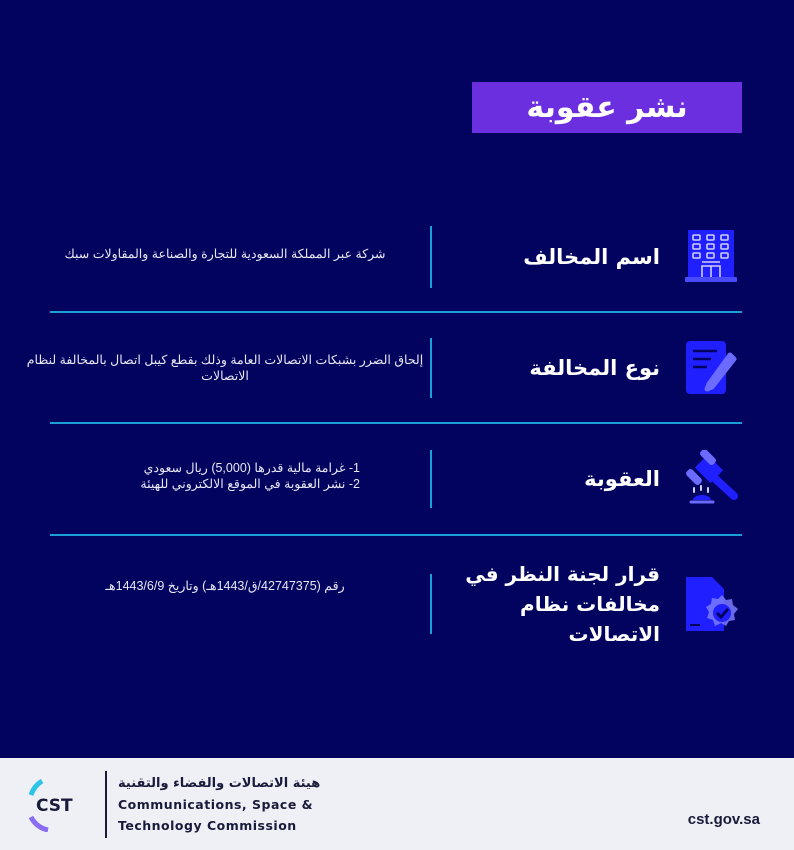 The height and width of the screenshot is (850, 794). What do you see at coordinates (219, 783) in the screenshot?
I see `org-name-arabic: هيئة الاتصالات والفضاء والتقنية` at bounding box center [219, 783].